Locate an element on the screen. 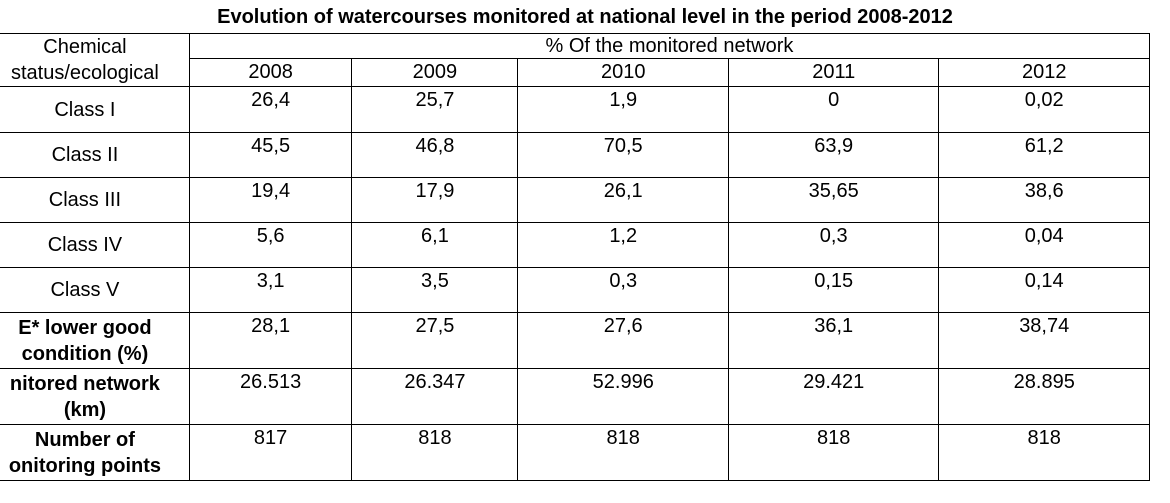 This screenshot has height=503, width=1170. value-cell: 38,6 is located at coordinates (1044, 200).